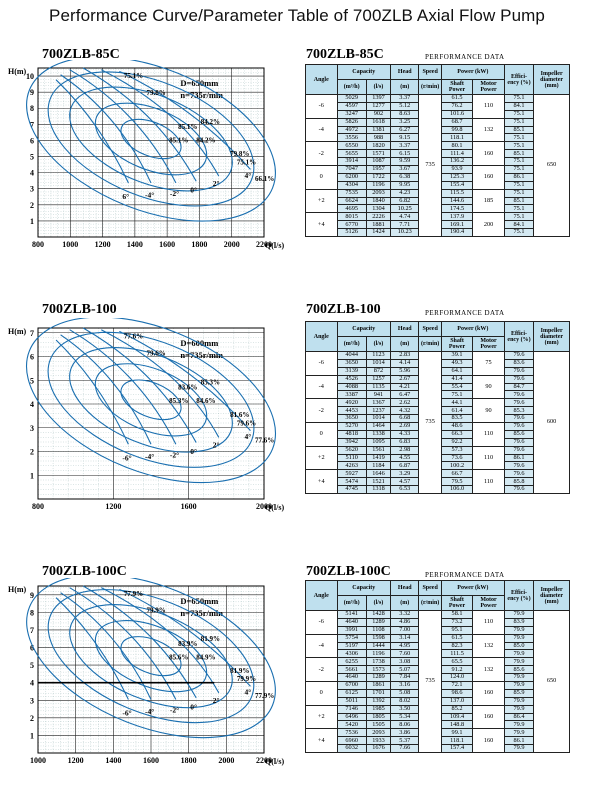 The width and height of the screenshot is (594, 791). I want to click on capacity-ls-cell: 1598, so click(378, 638).